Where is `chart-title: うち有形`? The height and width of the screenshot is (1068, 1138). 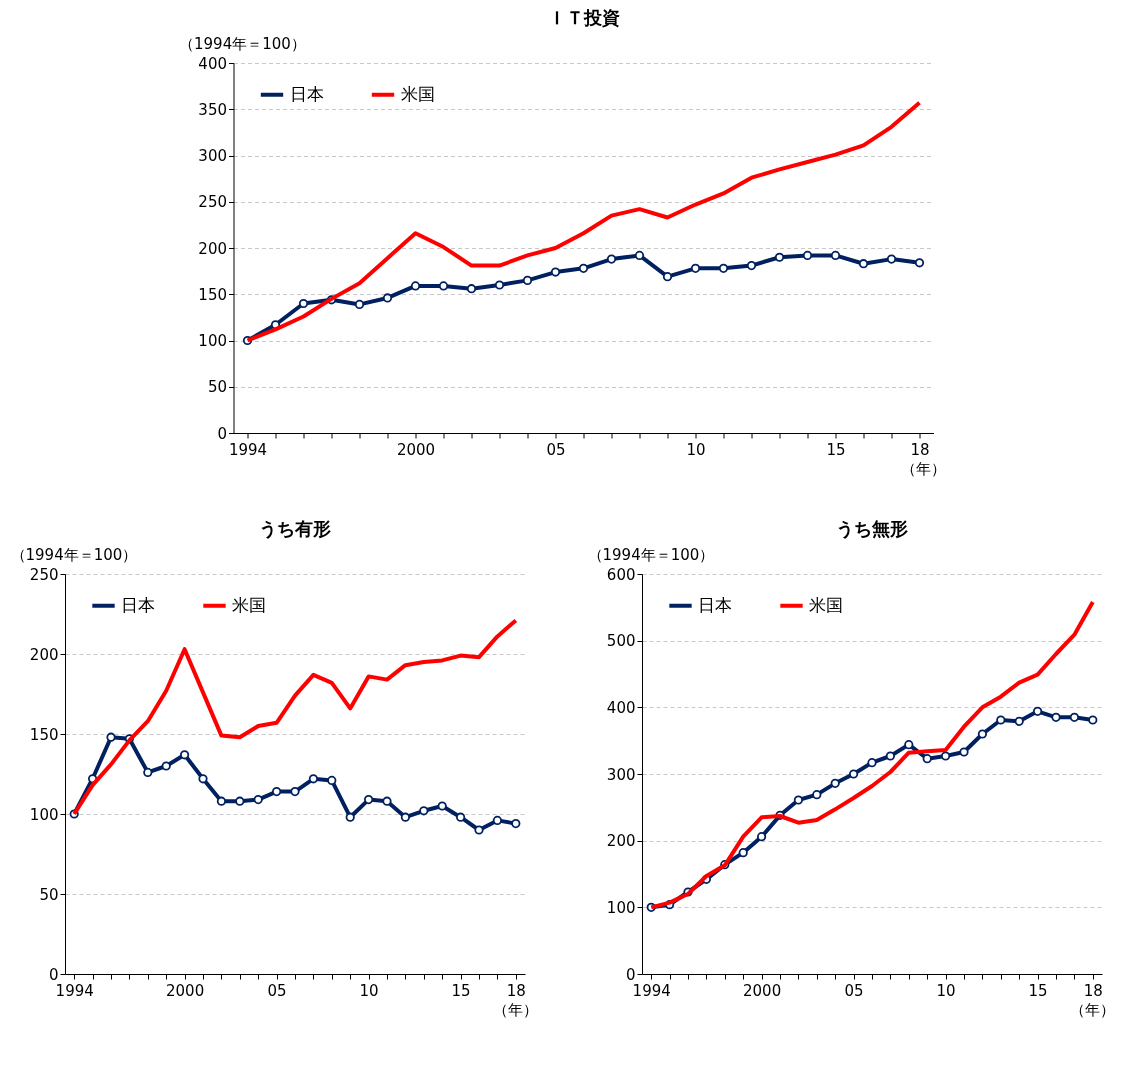 chart-title: うち有形 is located at coordinates (295, 528).